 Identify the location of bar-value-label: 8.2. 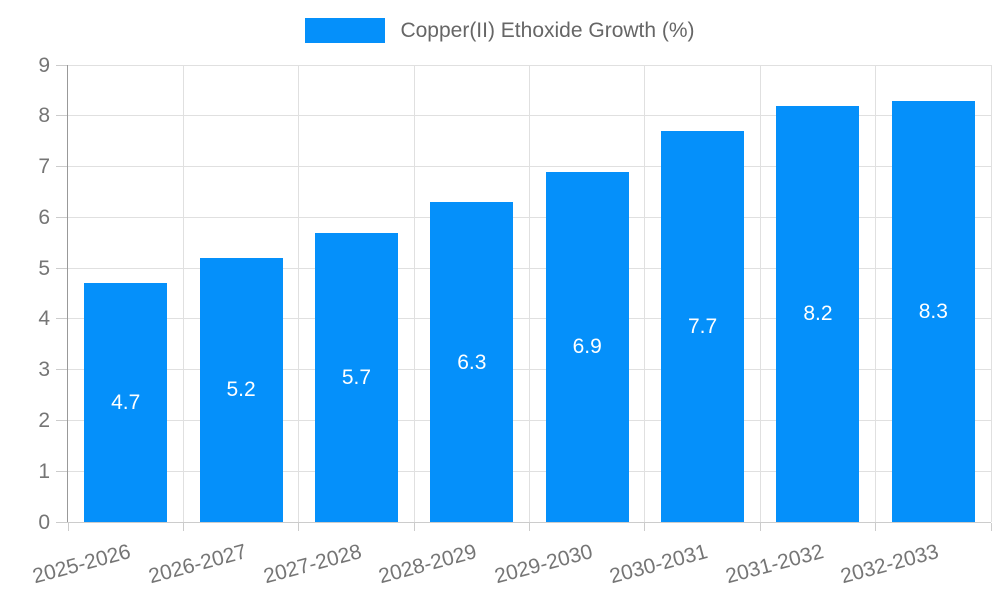
(818, 314).